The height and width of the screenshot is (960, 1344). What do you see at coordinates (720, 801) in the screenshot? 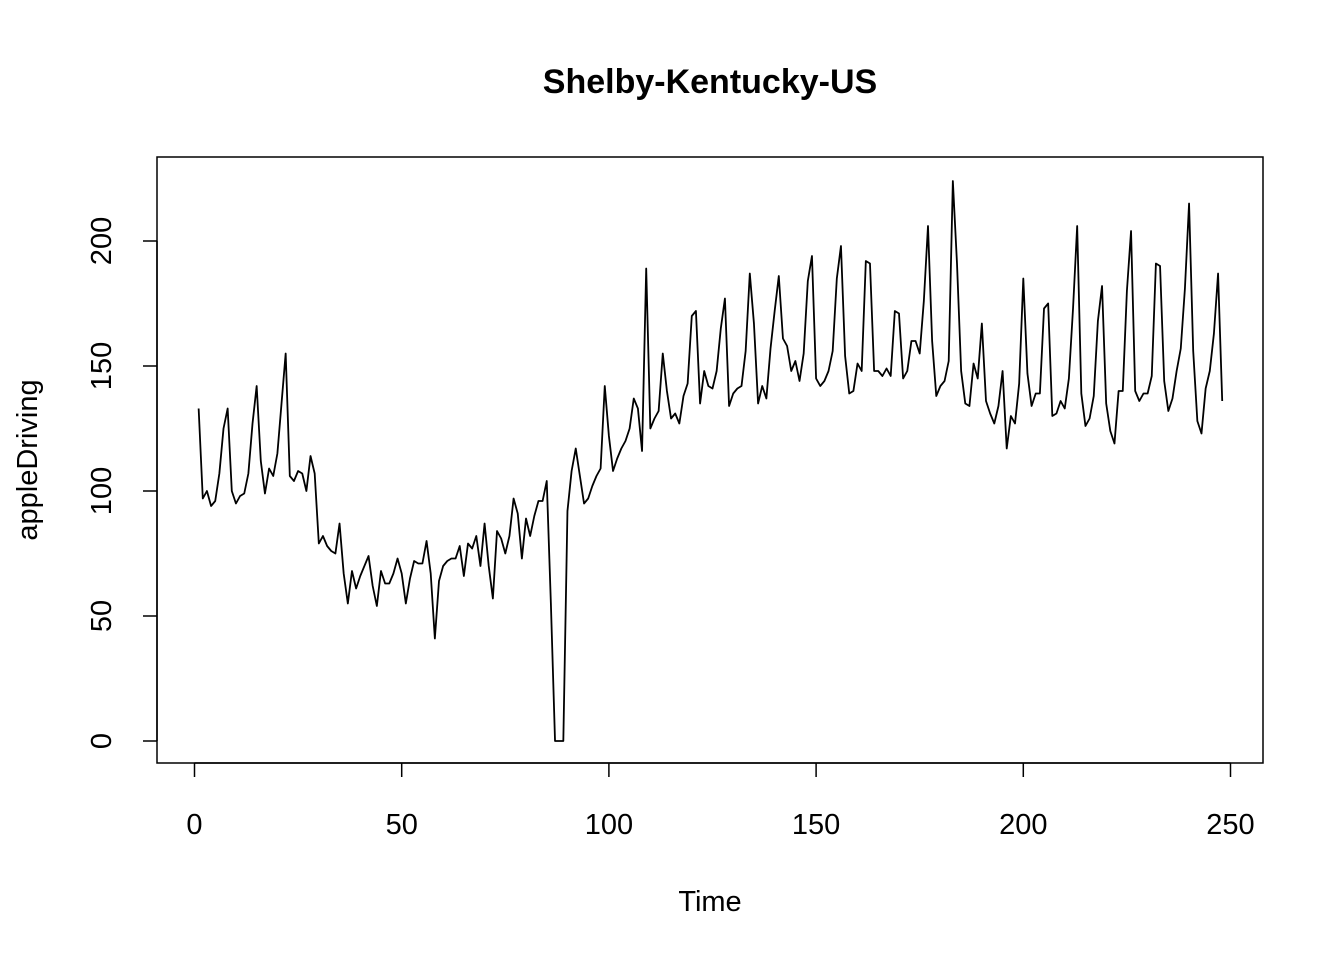
I see `x-axis: 0 50 100 150 200 250` at bounding box center [720, 801].